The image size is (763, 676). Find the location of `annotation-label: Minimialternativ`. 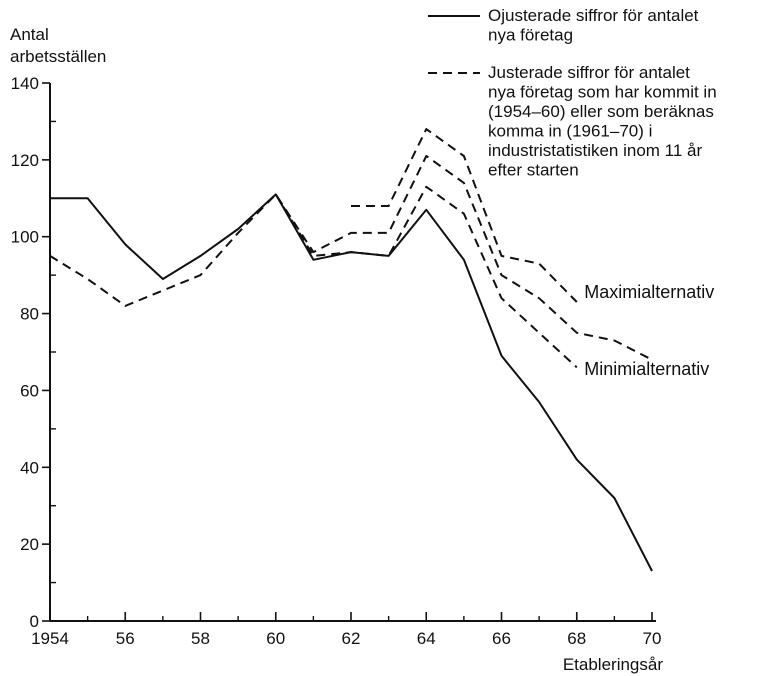

annotation-label: Minimialternativ is located at coordinates (646, 369).